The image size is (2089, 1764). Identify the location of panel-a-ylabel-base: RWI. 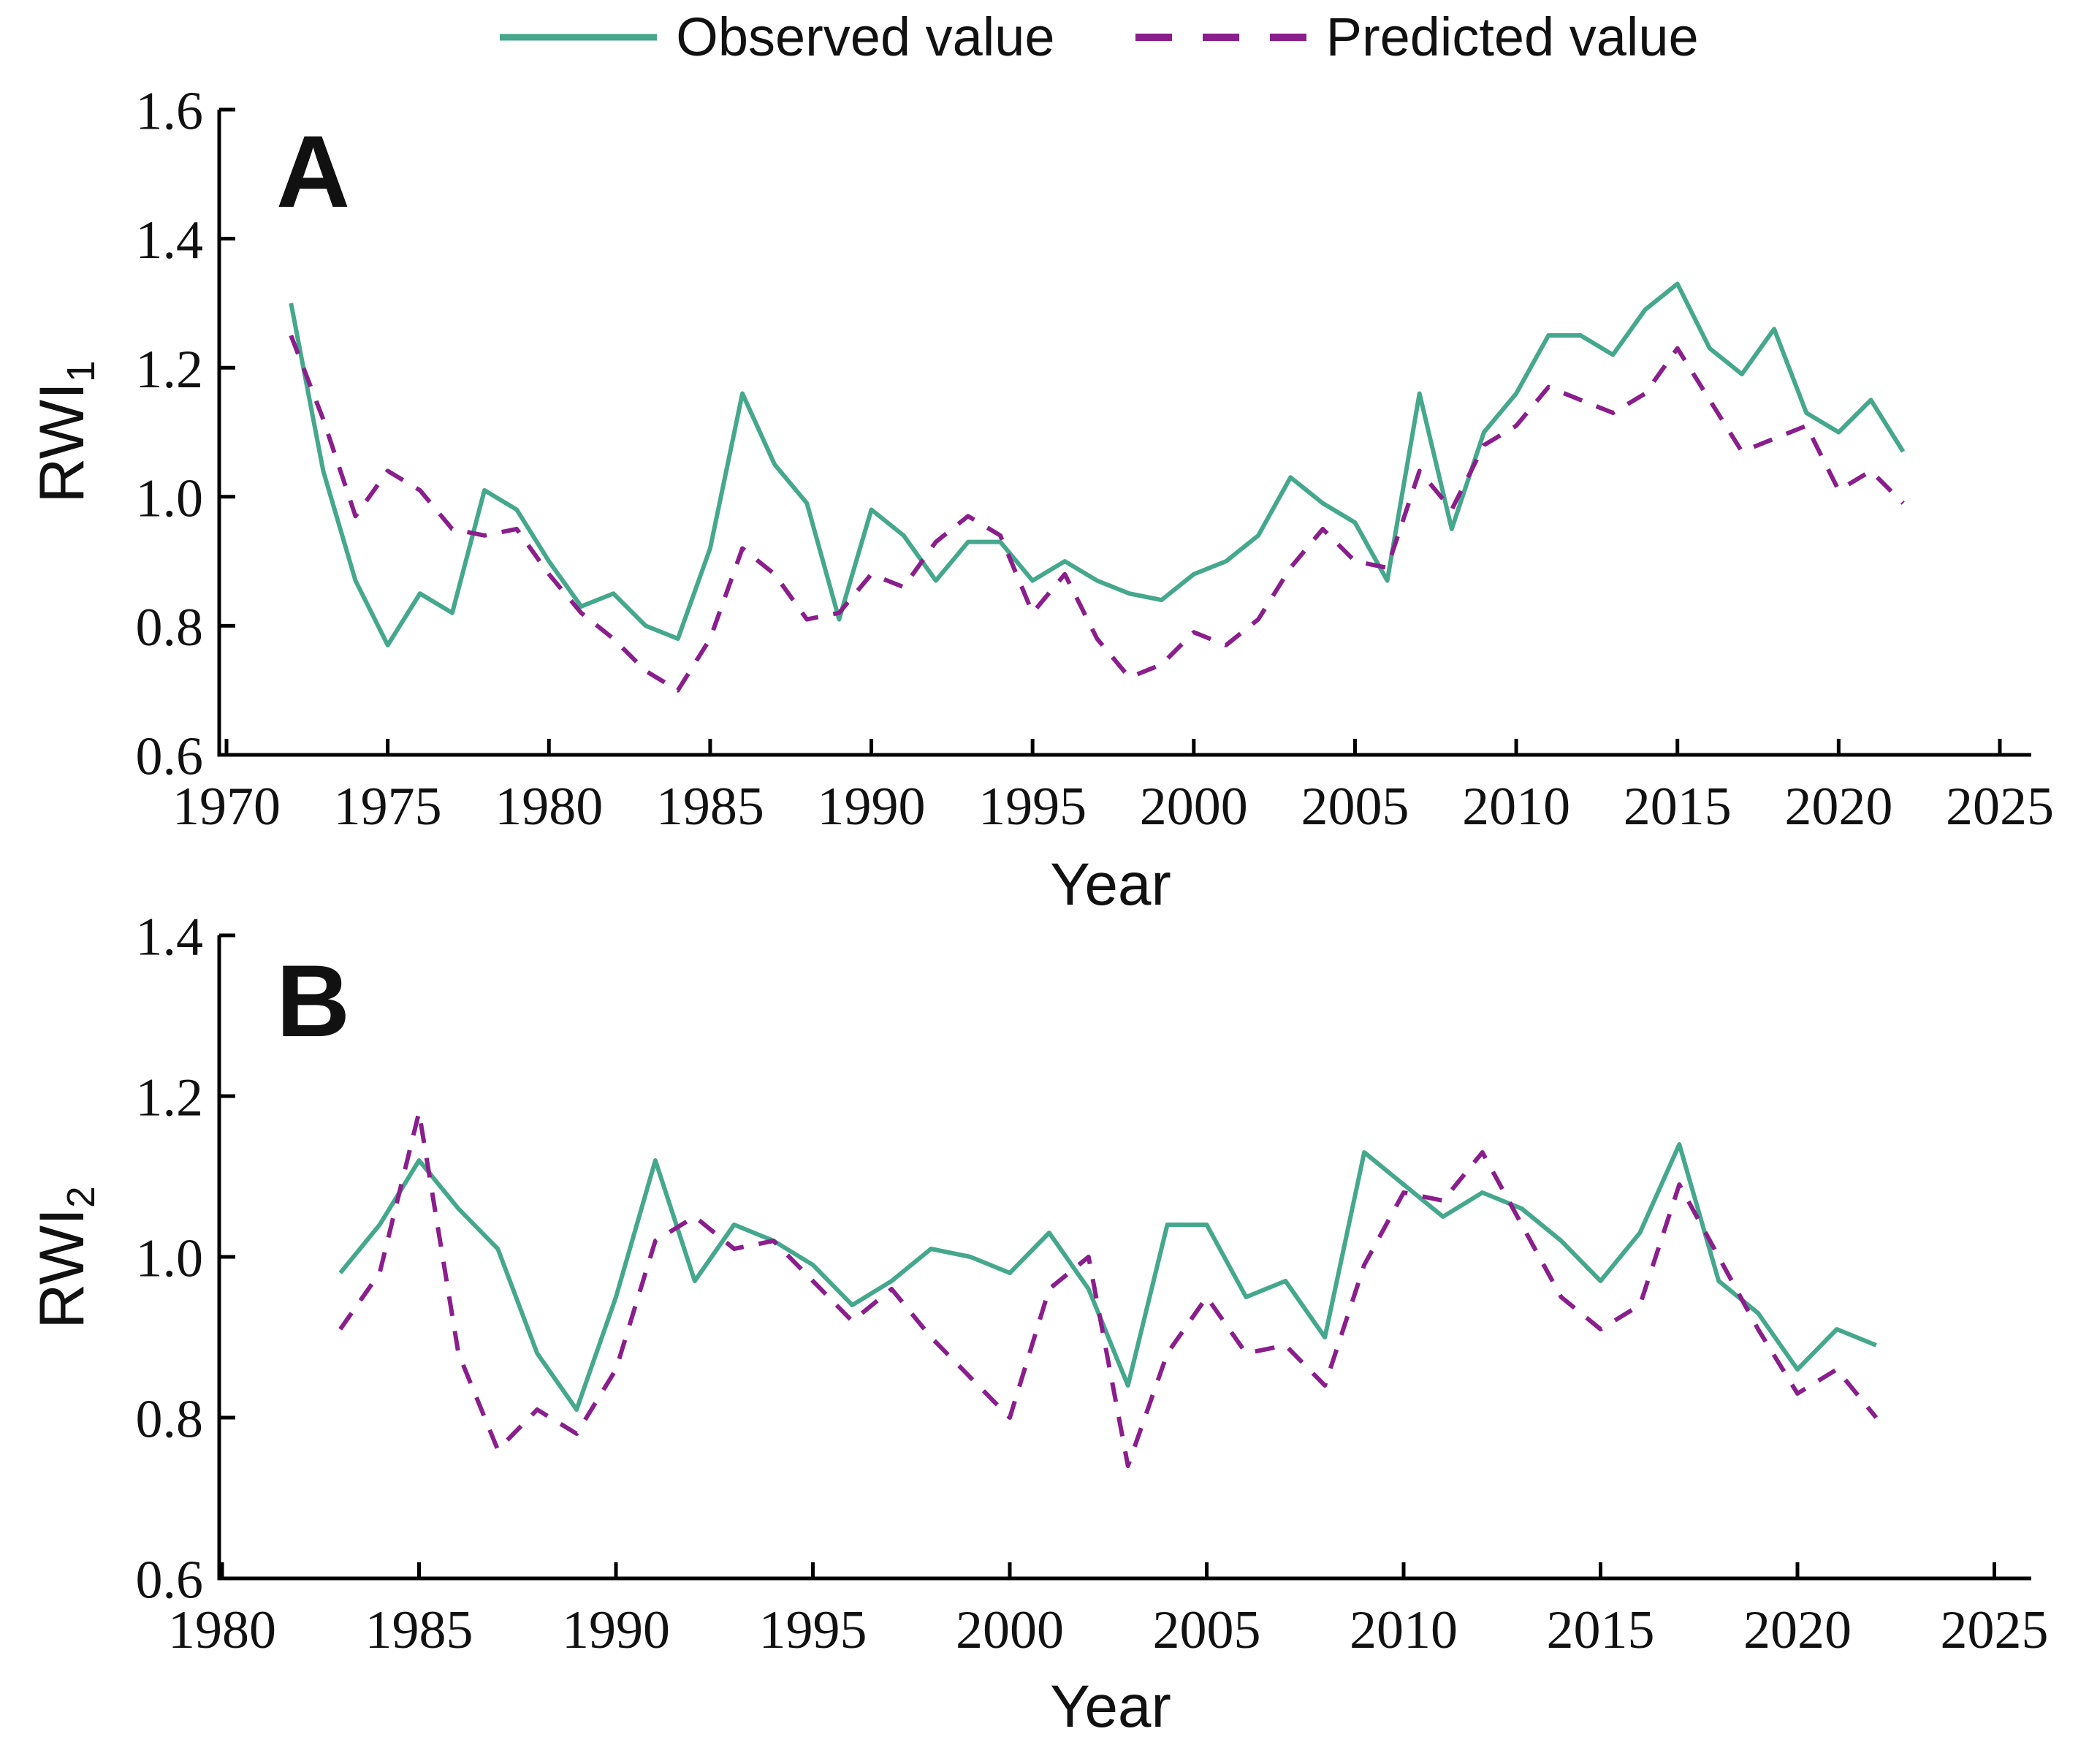
(62, 442).